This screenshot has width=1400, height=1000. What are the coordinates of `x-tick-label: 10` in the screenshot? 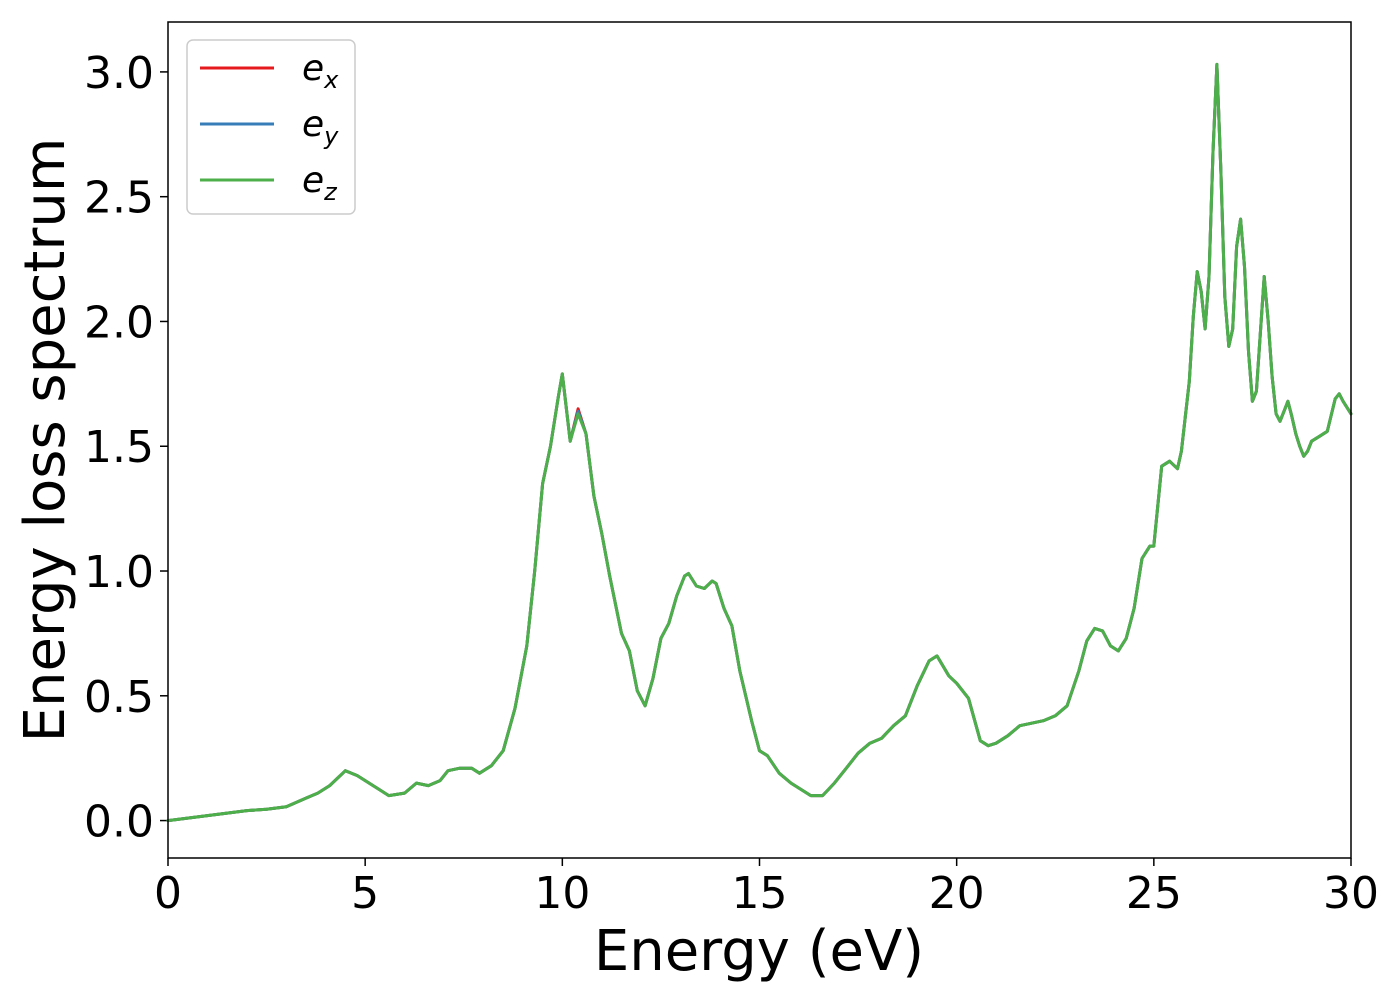 It's located at (562, 893).